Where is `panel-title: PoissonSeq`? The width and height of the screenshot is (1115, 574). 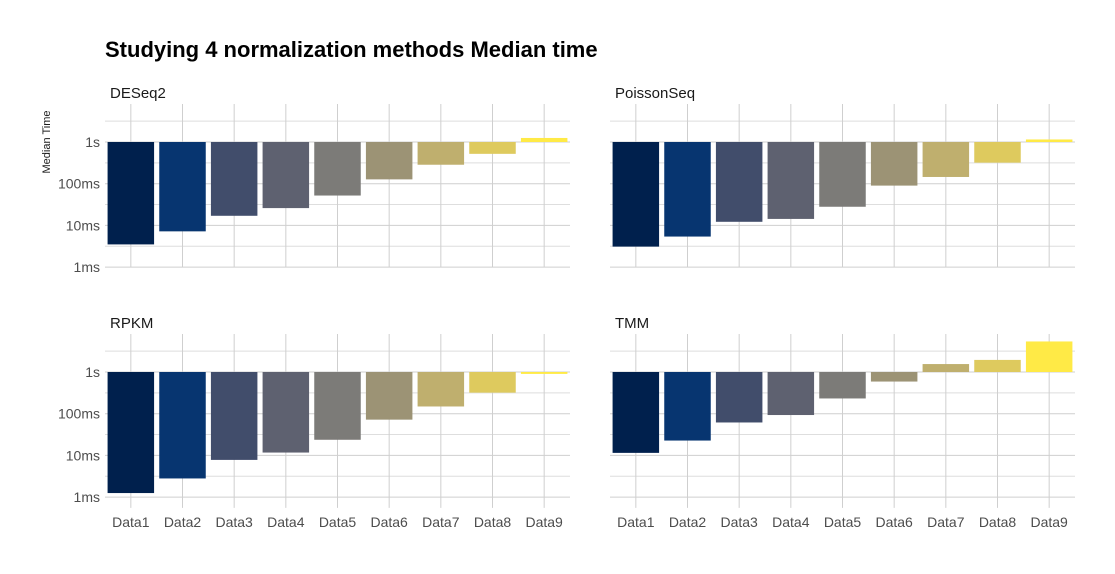
panel-title: PoissonSeq is located at coordinates (655, 93).